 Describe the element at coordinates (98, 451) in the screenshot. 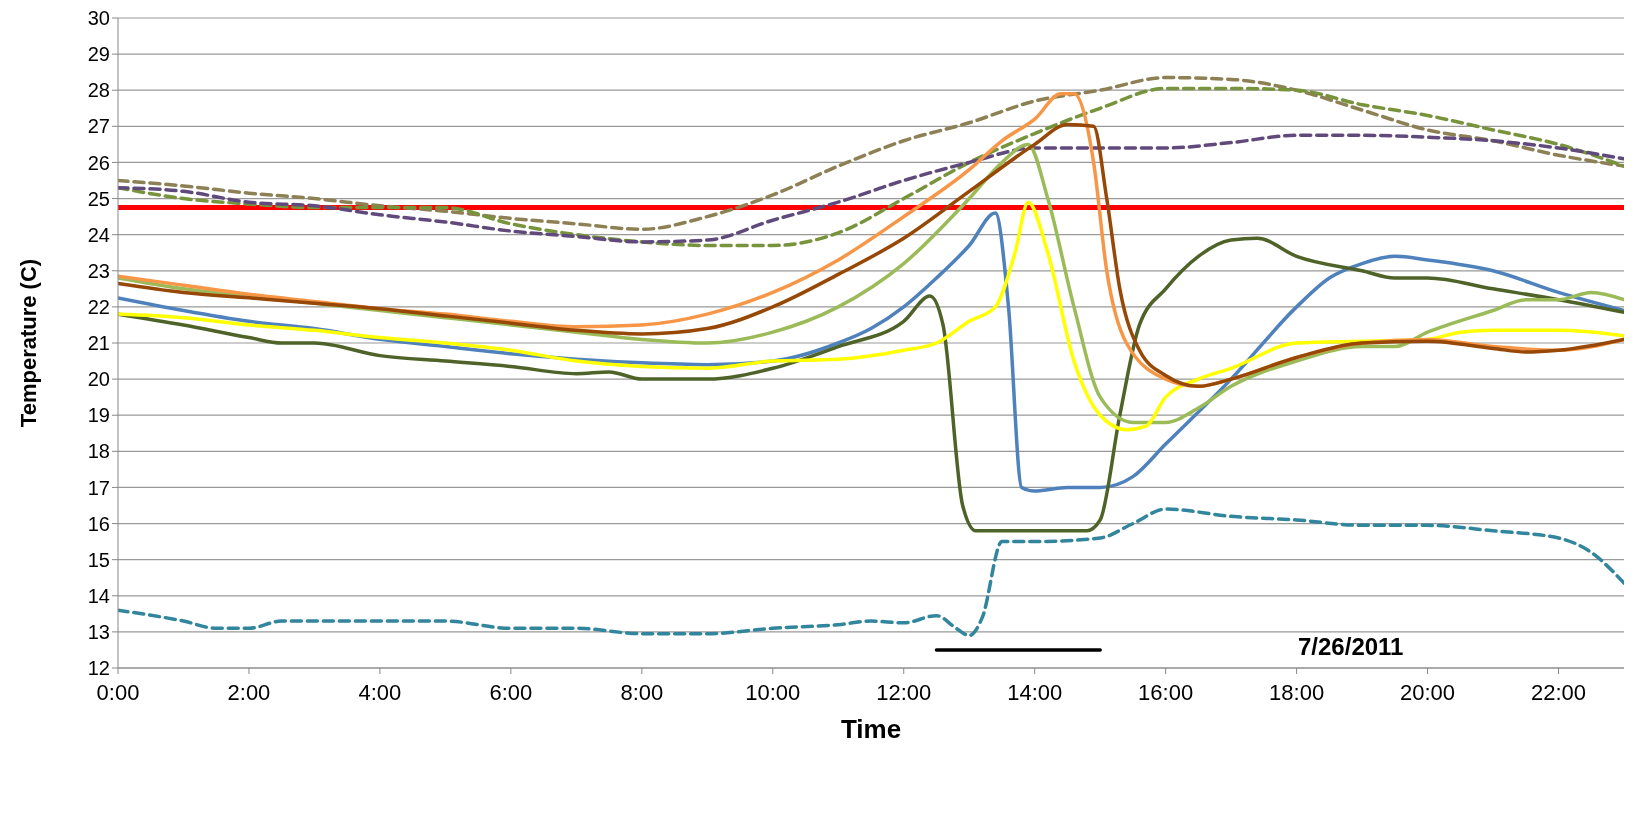

I see `y-tick-label: 18` at that location.